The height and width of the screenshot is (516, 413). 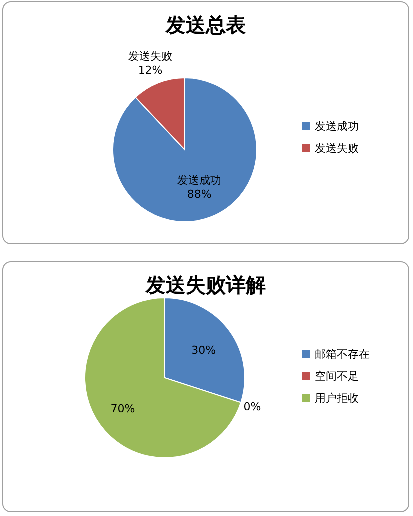 I want to click on legend-label: 发送失败, so click(x=337, y=148).